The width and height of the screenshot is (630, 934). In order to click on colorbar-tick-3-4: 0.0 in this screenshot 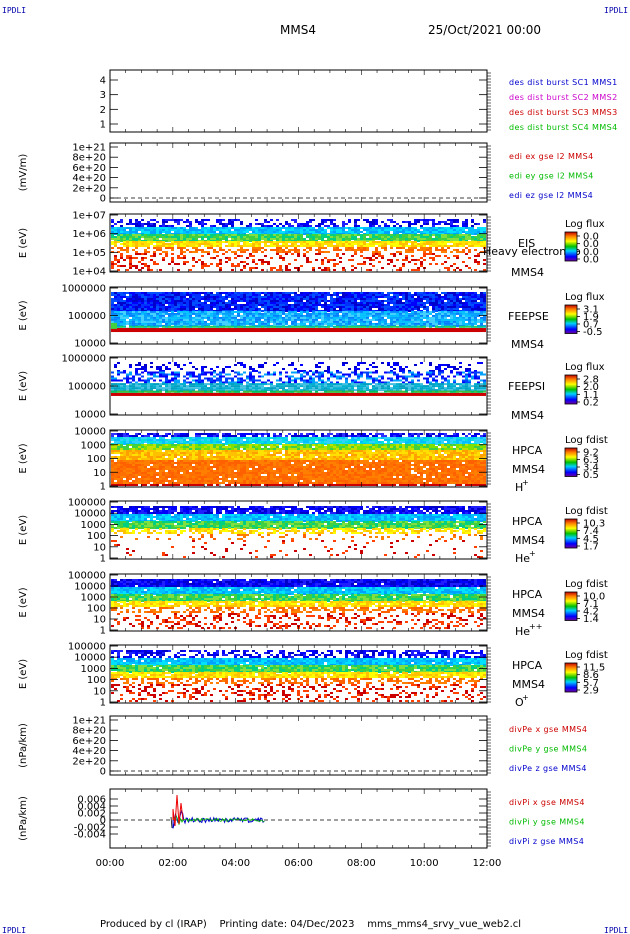, I will do `click(591, 260)`.